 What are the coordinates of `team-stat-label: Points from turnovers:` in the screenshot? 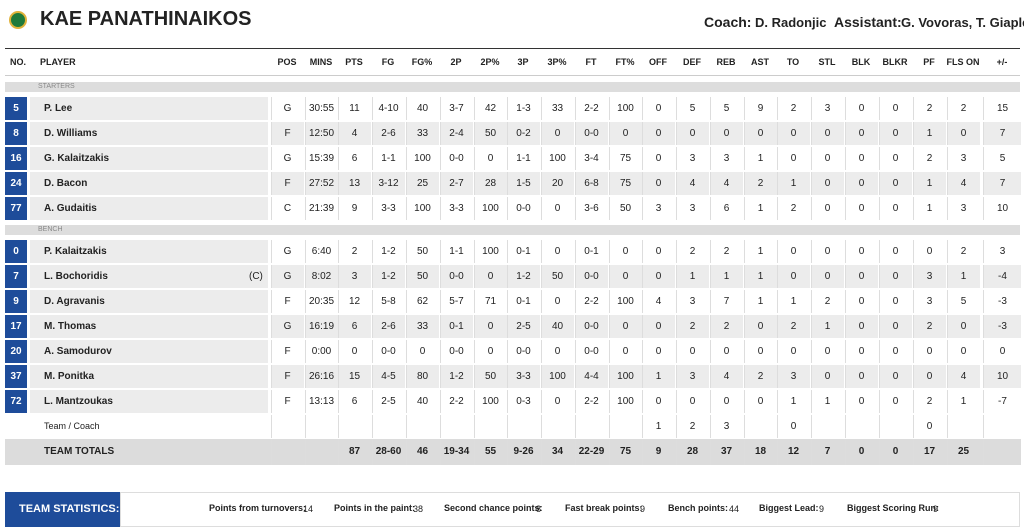 It's located at (258, 508).